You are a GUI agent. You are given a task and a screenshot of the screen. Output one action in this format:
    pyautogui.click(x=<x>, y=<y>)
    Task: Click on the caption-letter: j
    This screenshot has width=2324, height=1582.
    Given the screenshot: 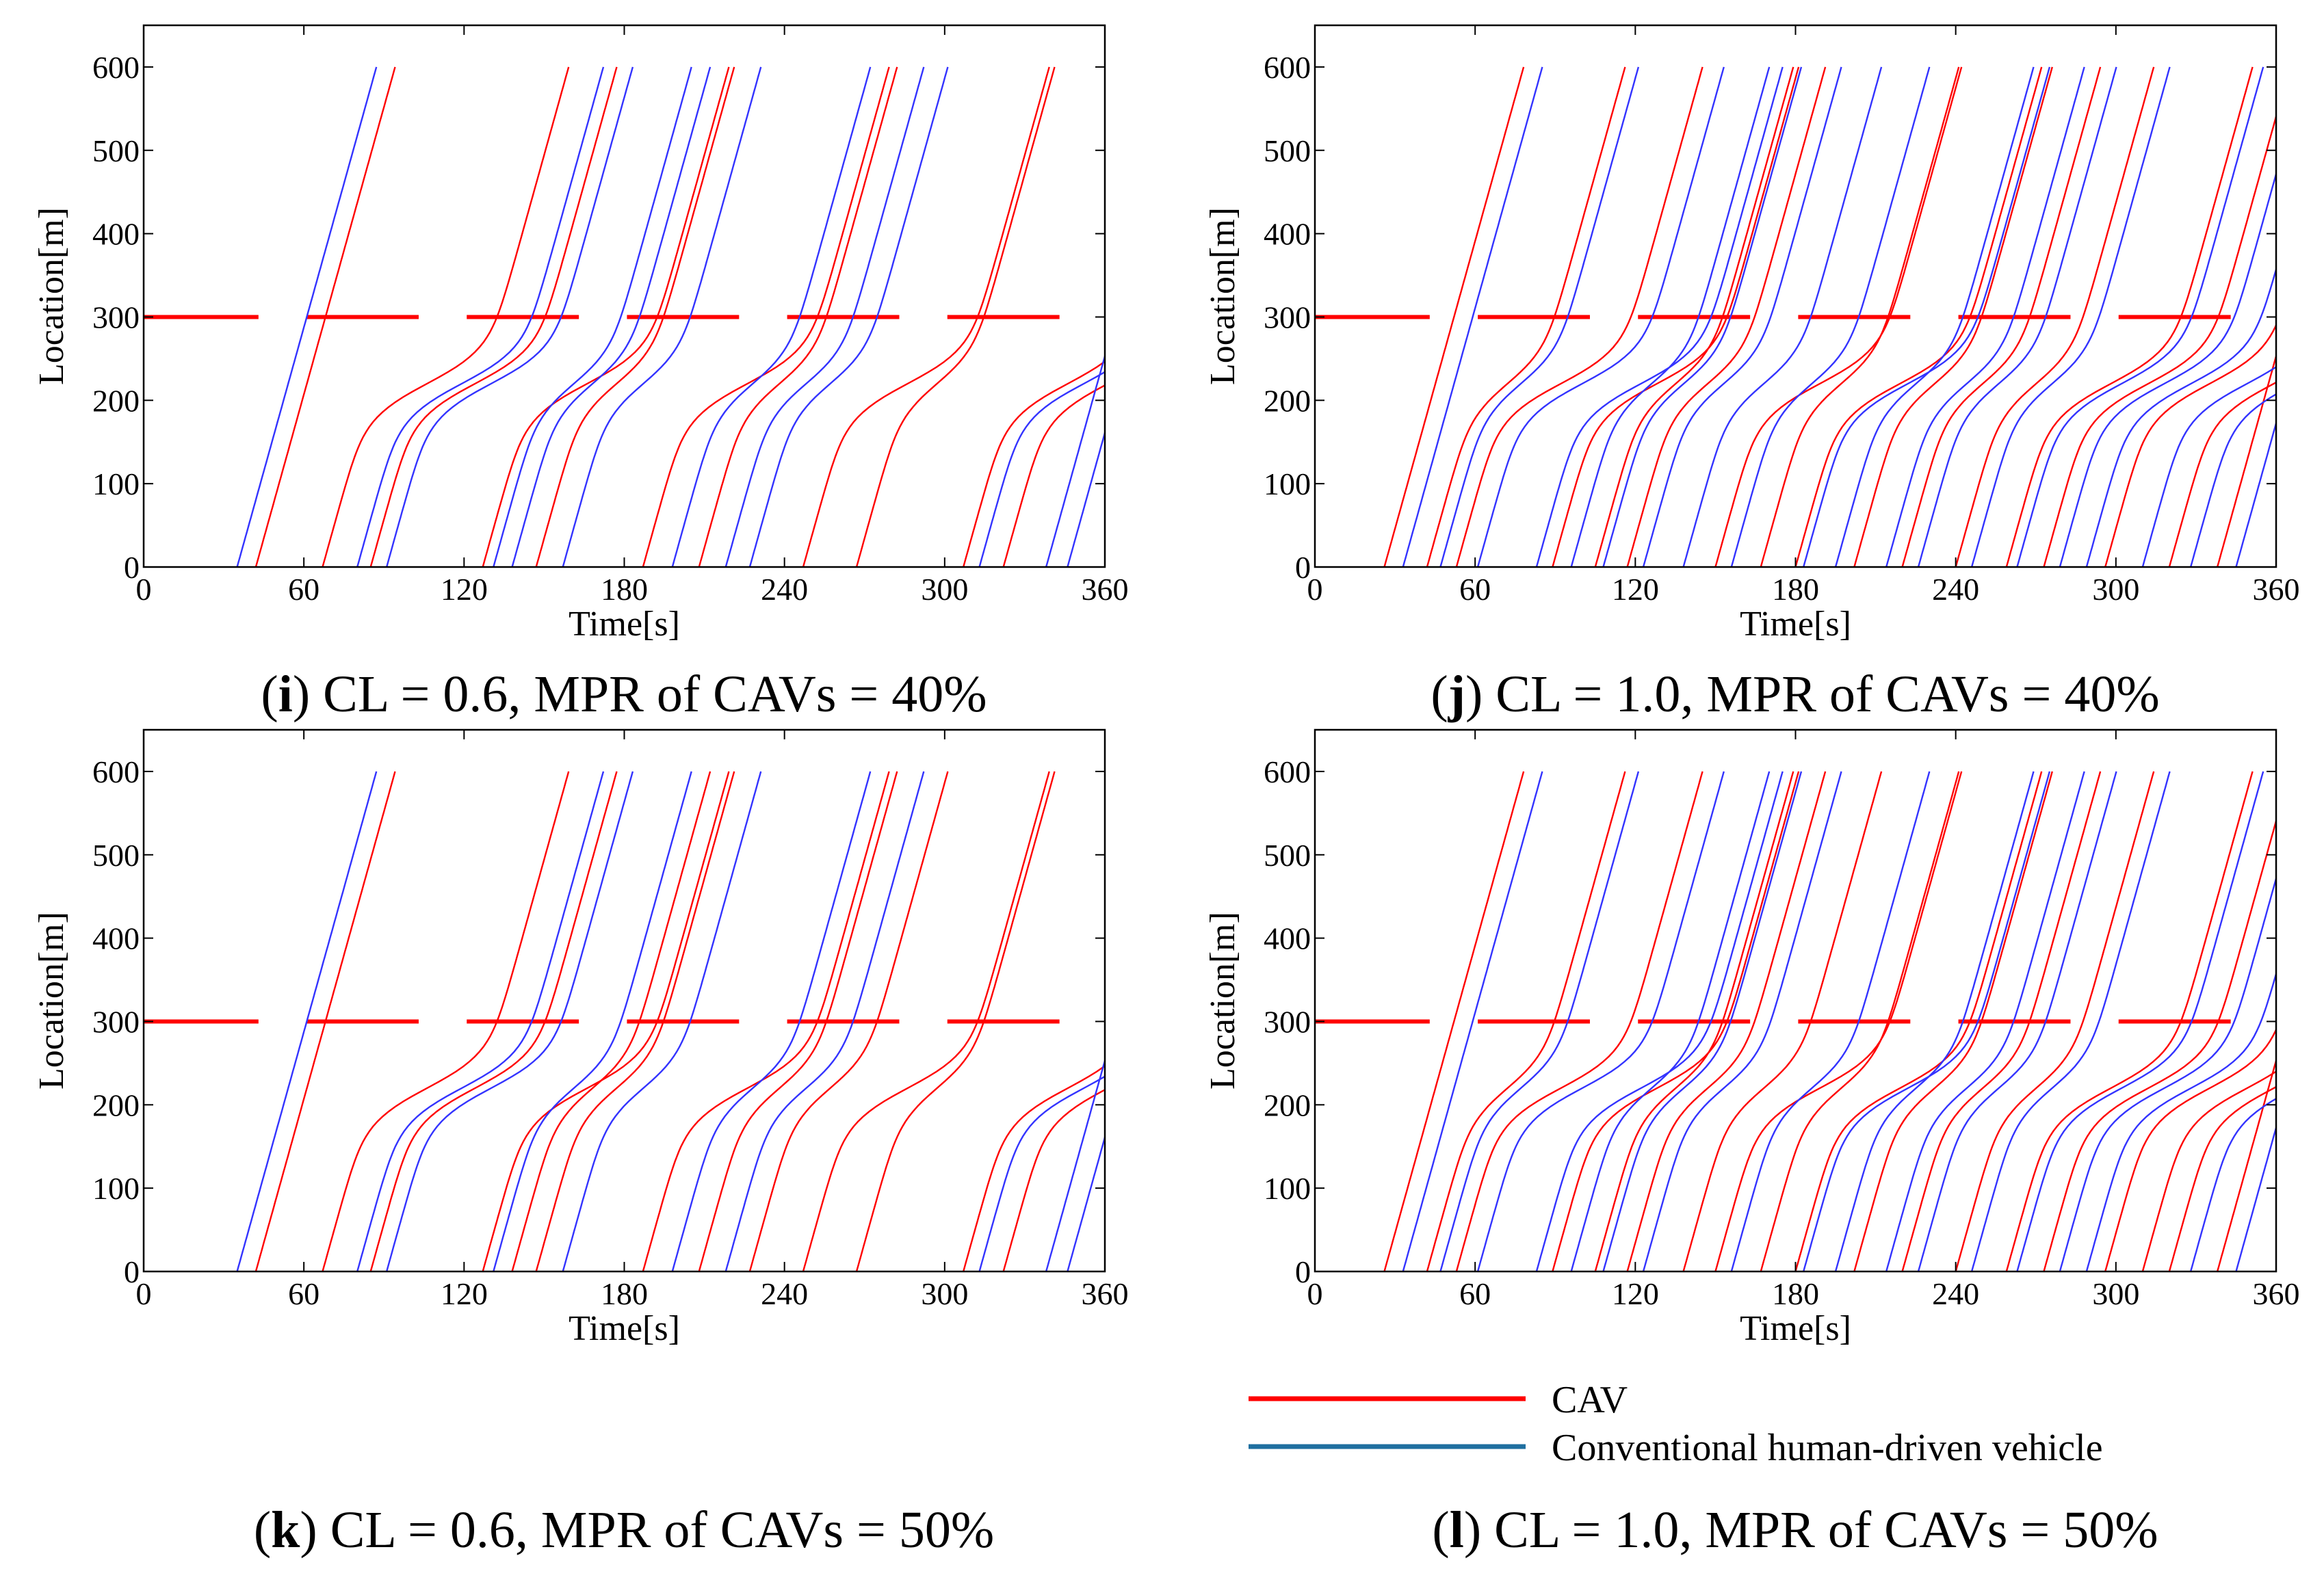 What is the action you would take?
    pyautogui.click(x=1456, y=694)
    